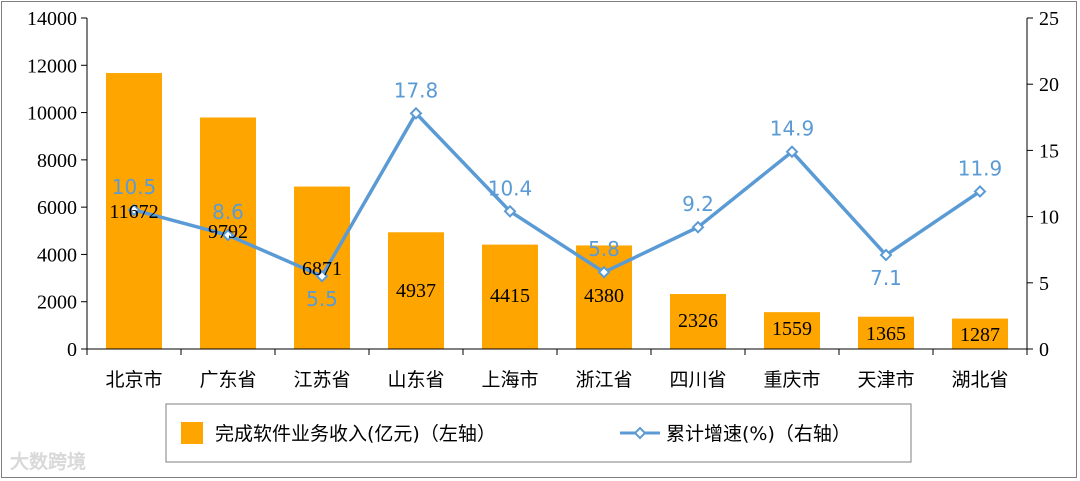  Describe the element at coordinates (604, 296) in the screenshot. I see `bar-value-label: 4380` at that location.